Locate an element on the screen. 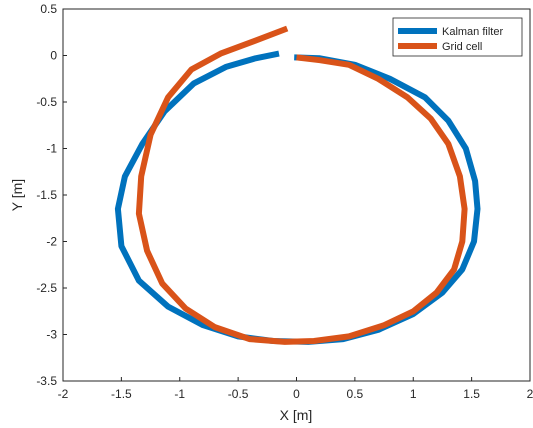 This screenshot has width=533, height=428. y-tick-label: -2.5 is located at coordinates (46, 288).